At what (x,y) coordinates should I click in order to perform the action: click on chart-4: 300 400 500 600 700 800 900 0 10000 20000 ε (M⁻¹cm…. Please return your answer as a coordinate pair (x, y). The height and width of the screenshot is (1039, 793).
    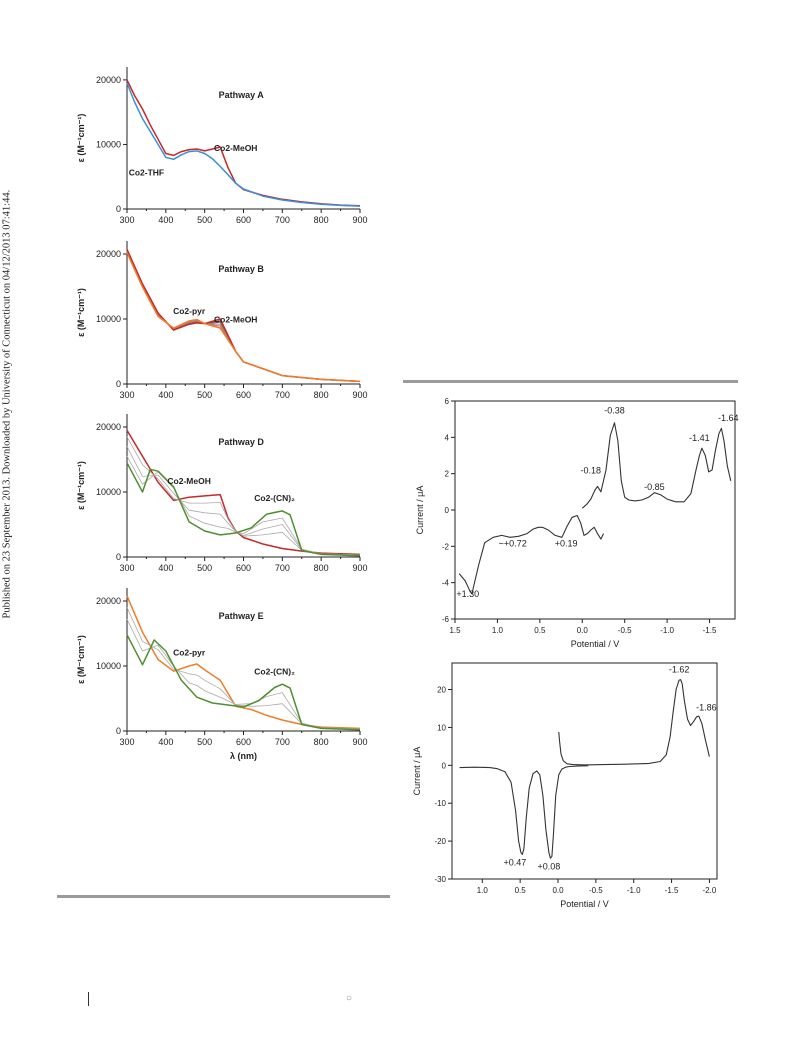
    Looking at the image, I should click on (222, 674).